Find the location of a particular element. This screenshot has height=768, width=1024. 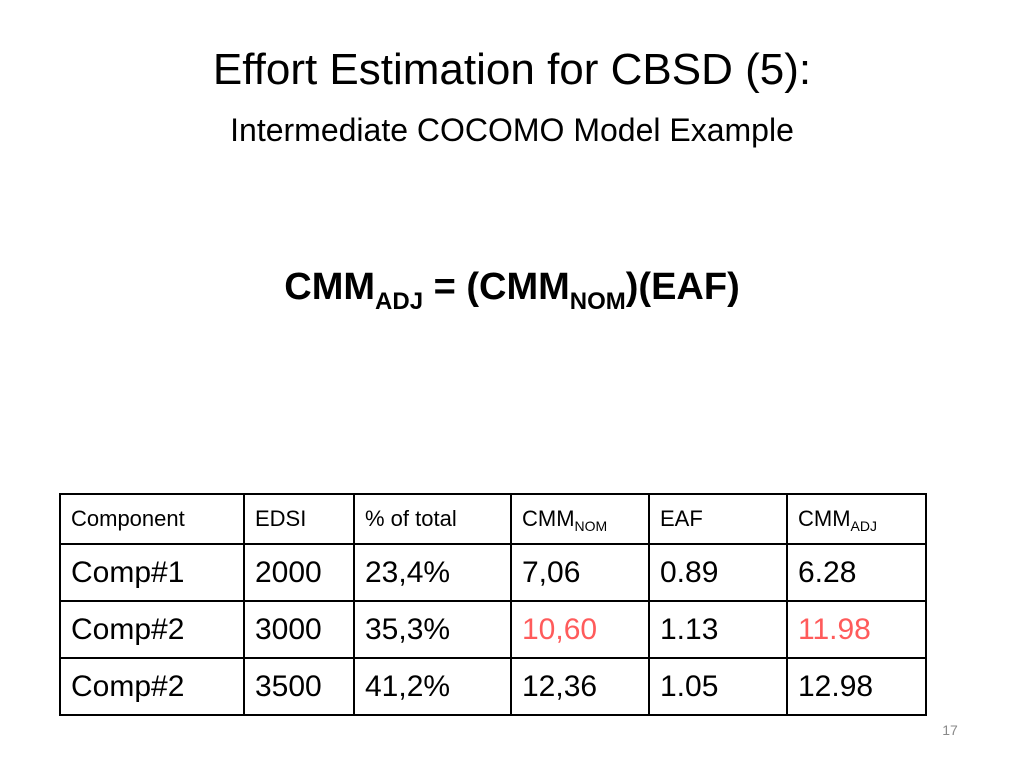

formula-equals-open: = (CMM is located at coordinates (496, 287).